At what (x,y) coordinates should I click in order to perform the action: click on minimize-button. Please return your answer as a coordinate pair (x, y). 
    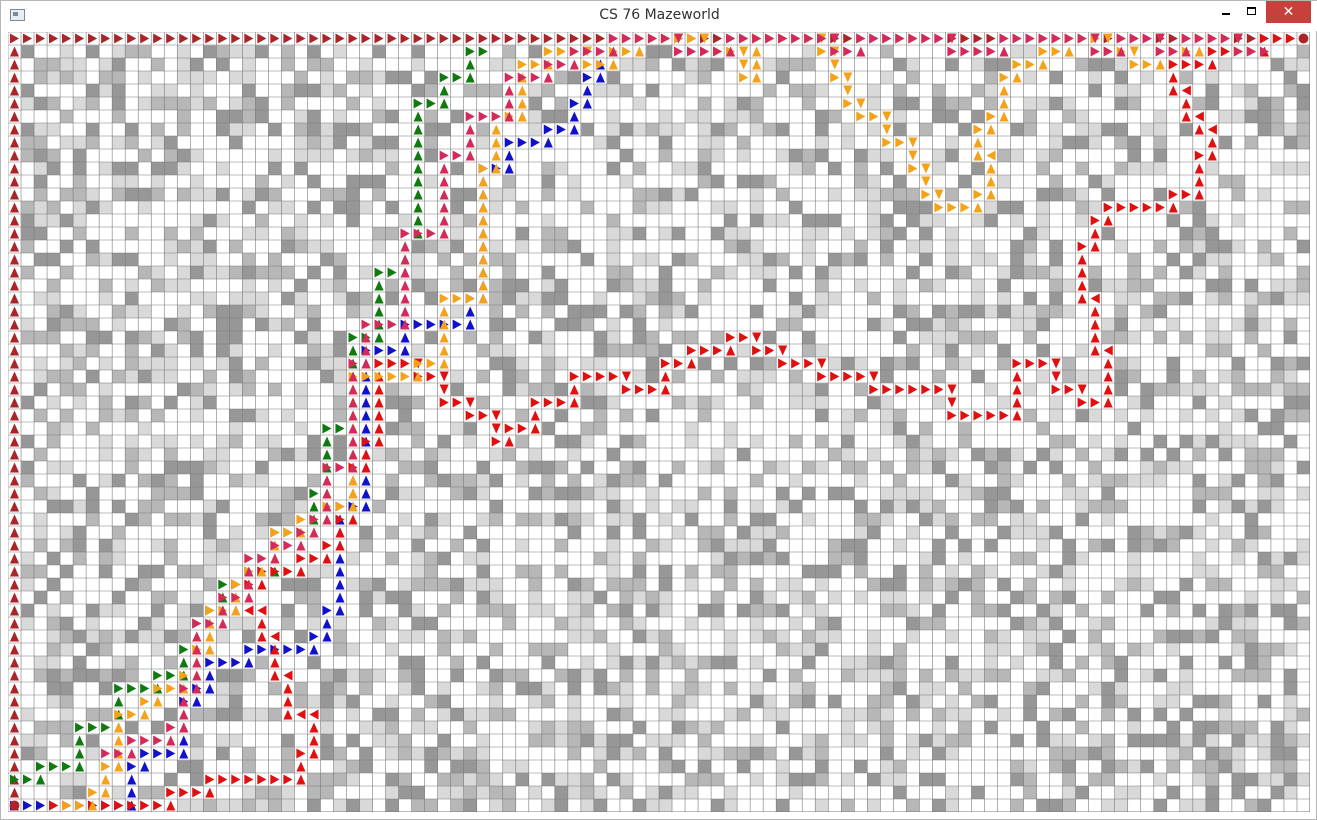
    Looking at the image, I should click on (1226, 12).